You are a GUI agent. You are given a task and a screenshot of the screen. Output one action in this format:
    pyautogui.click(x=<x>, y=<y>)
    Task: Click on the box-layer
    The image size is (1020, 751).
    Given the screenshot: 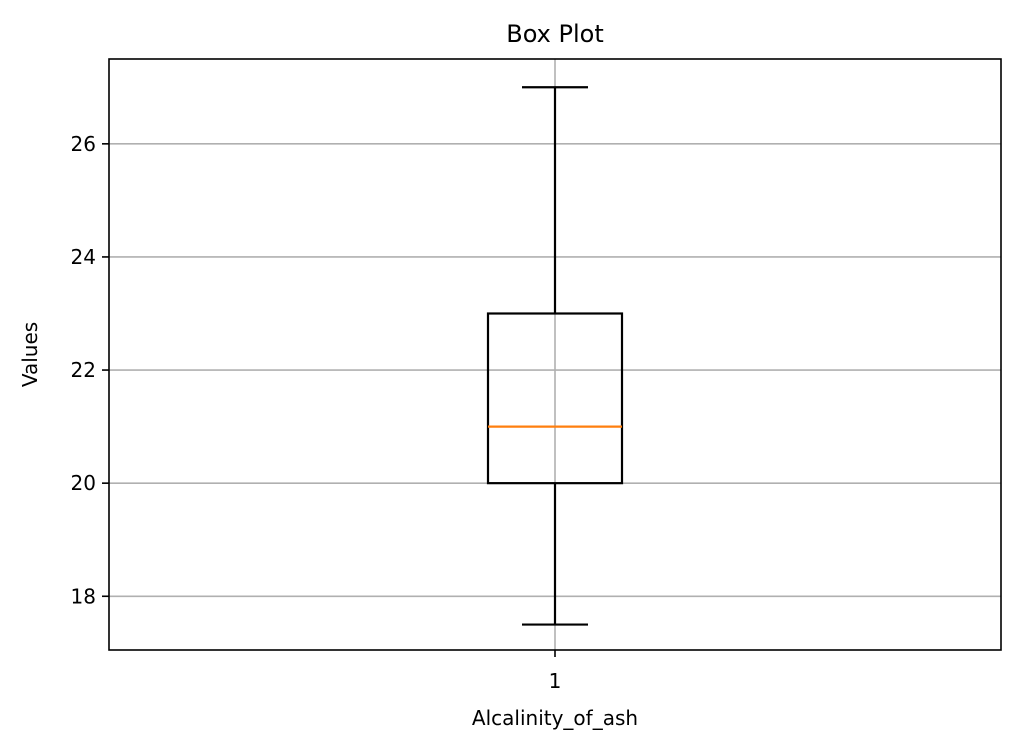 What is the action you would take?
    pyautogui.click(x=555, y=356)
    